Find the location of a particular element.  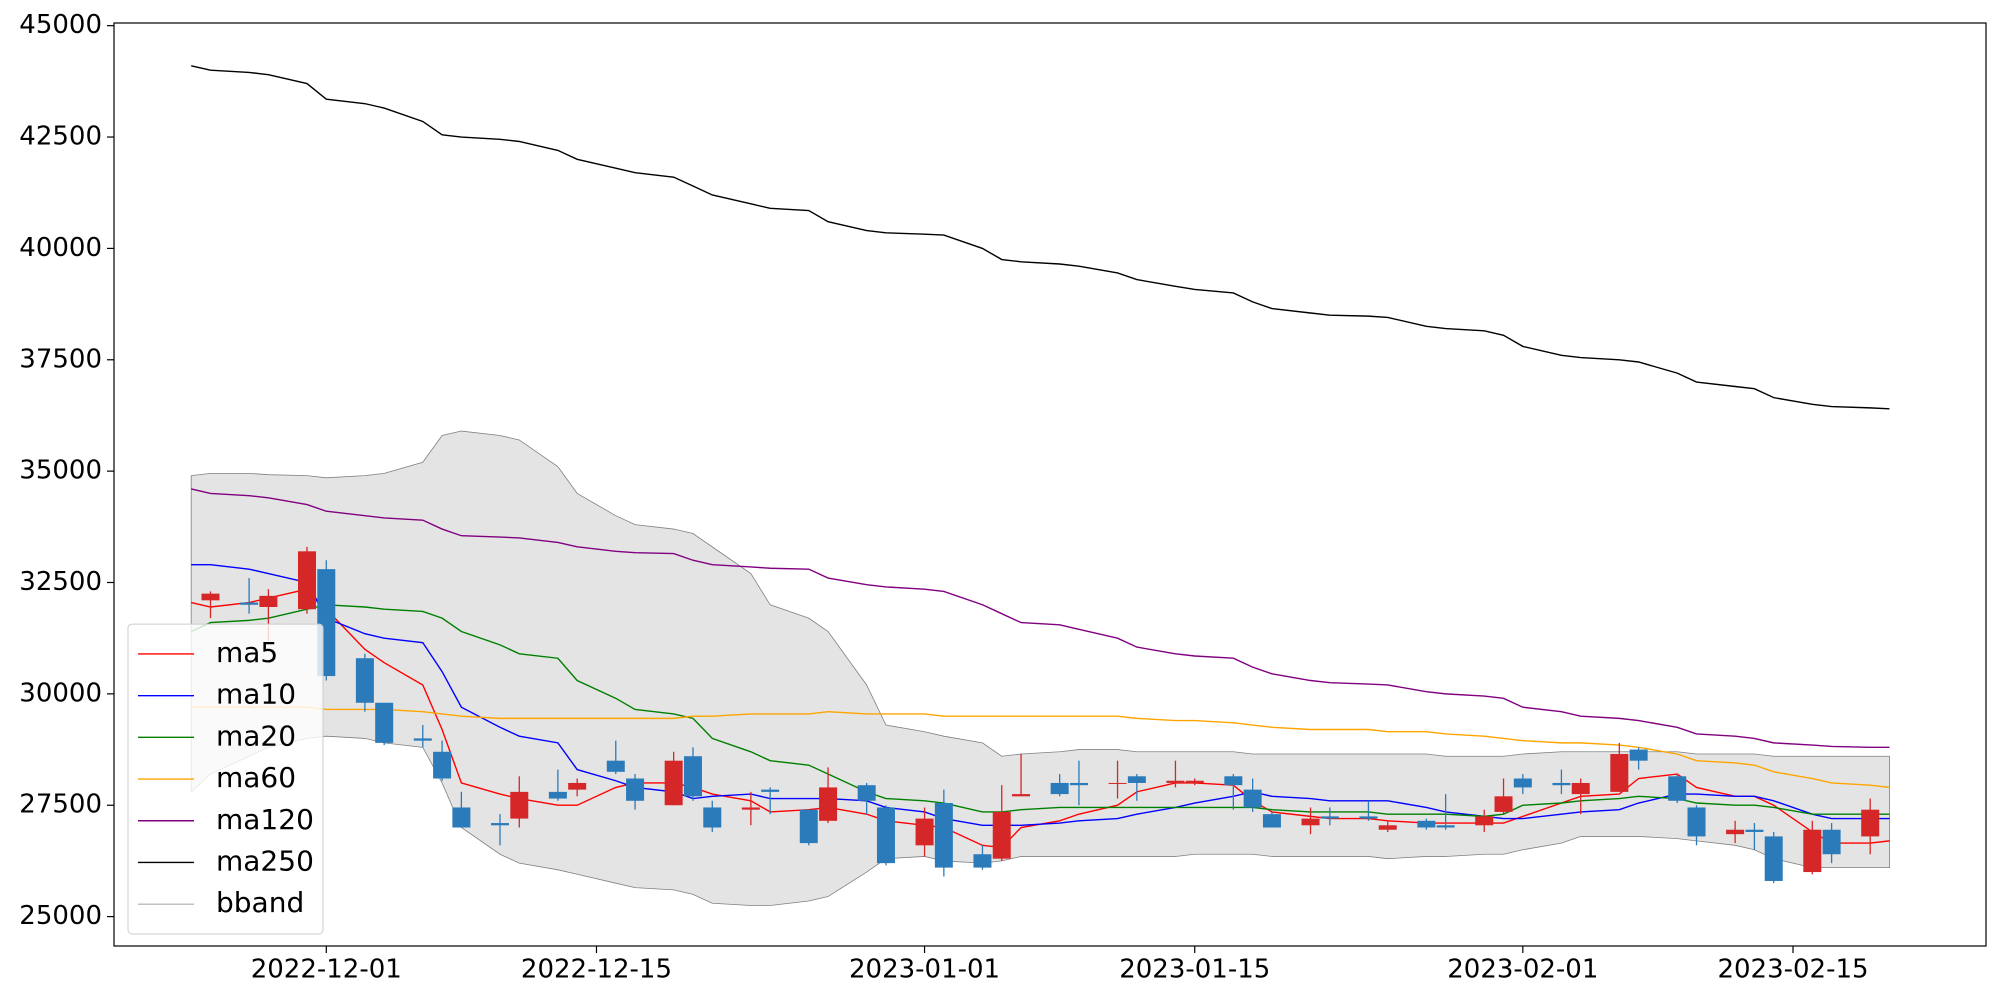

y-tick-label: 32500 is located at coordinates (60, 582).